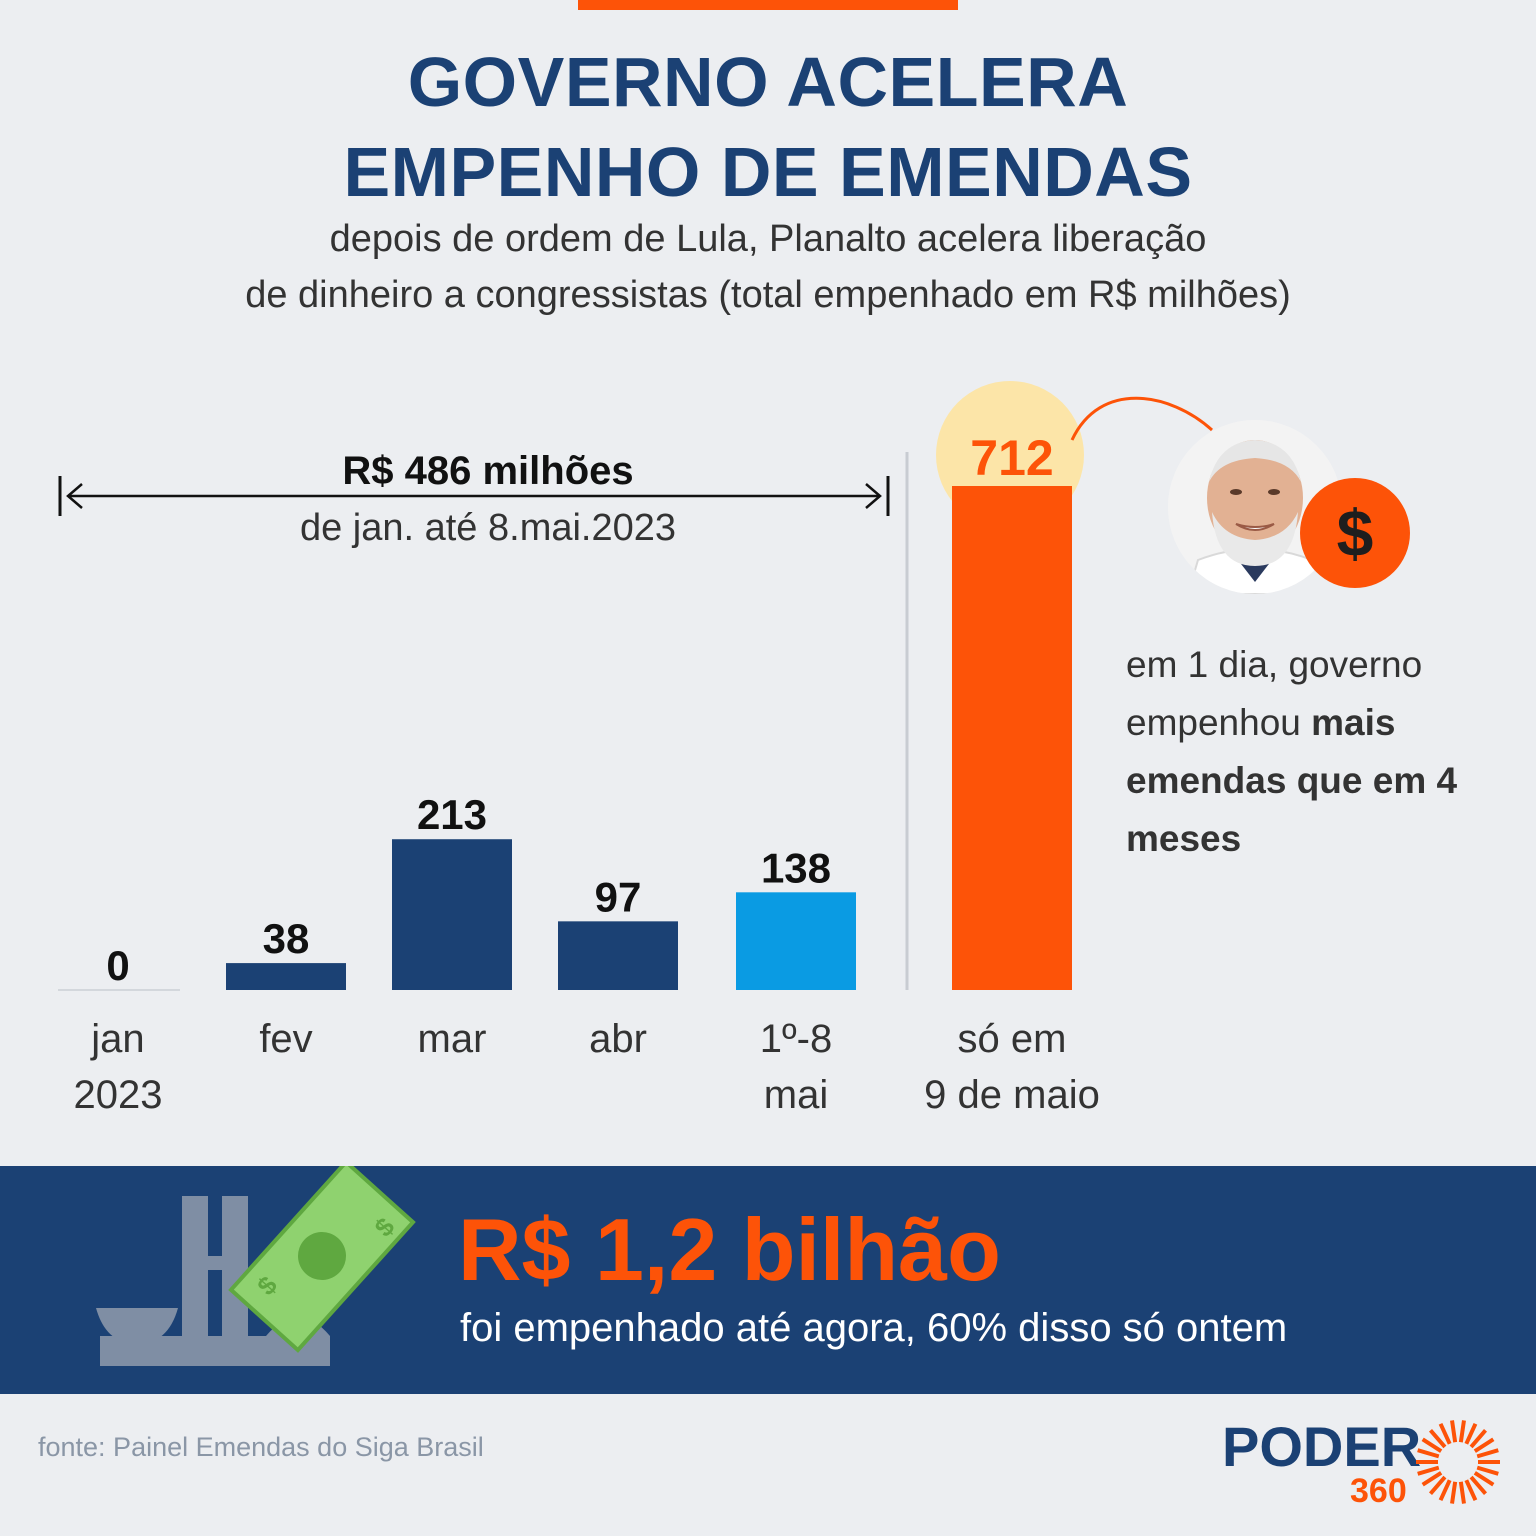  I want to click on category-label-4-line2: mai, so click(796, 1095).